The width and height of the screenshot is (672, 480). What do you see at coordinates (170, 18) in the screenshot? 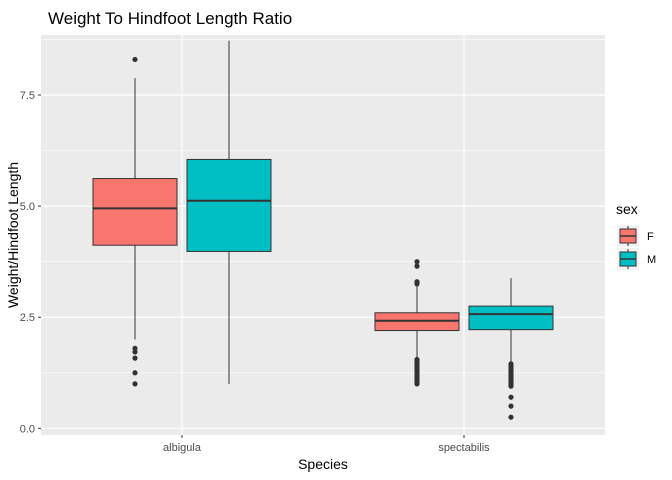
I see `chart-title: Weight To Hindfoot Length Ratio` at bounding box center [170, 18].